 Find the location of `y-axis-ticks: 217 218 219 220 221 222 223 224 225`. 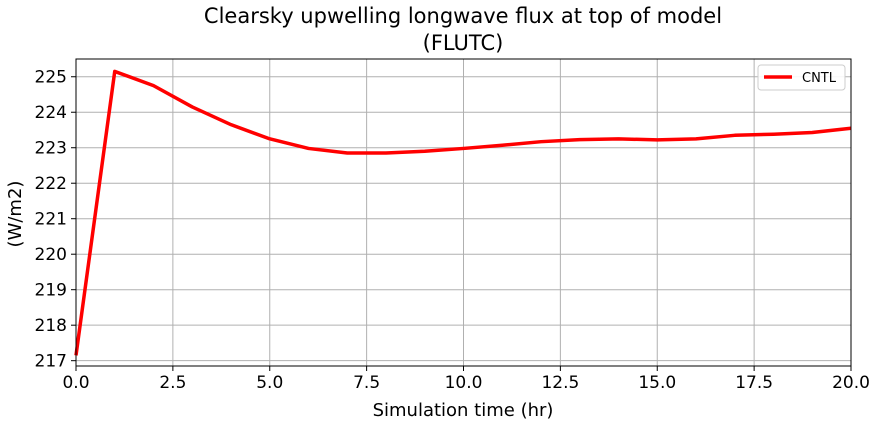

y-axis-ticks: 217 218 219 220 221 222 223 224 225 is located at coordinates (55, 220).